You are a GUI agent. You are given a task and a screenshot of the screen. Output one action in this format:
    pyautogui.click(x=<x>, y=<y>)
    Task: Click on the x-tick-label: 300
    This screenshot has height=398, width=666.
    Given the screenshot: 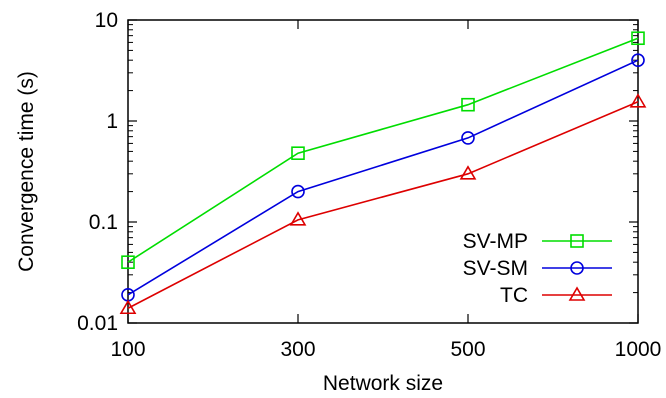 What is the action you would take?
    pyautogui.click(x=297, y=349)
    